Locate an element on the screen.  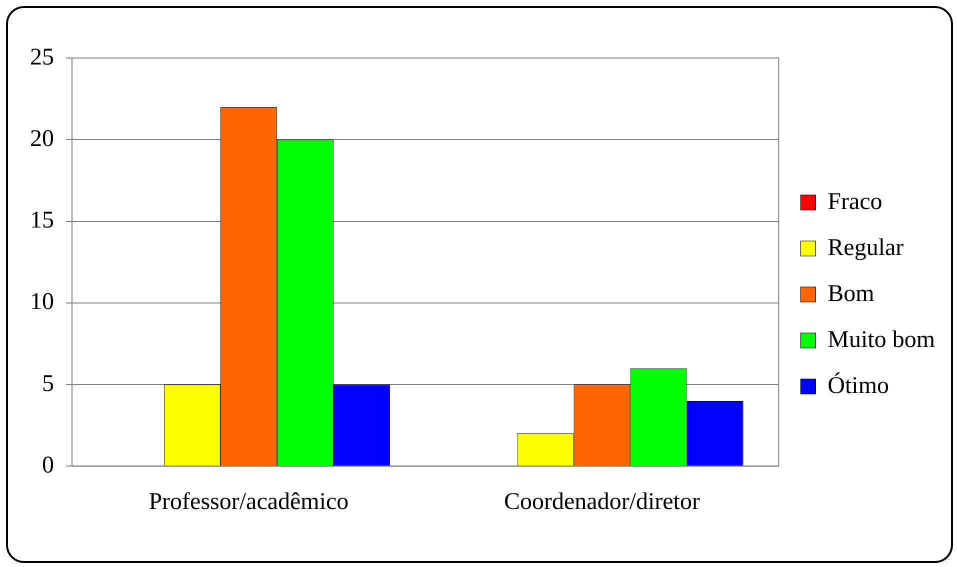
y-tick-label: 20 is located at coordinates (42, 139).